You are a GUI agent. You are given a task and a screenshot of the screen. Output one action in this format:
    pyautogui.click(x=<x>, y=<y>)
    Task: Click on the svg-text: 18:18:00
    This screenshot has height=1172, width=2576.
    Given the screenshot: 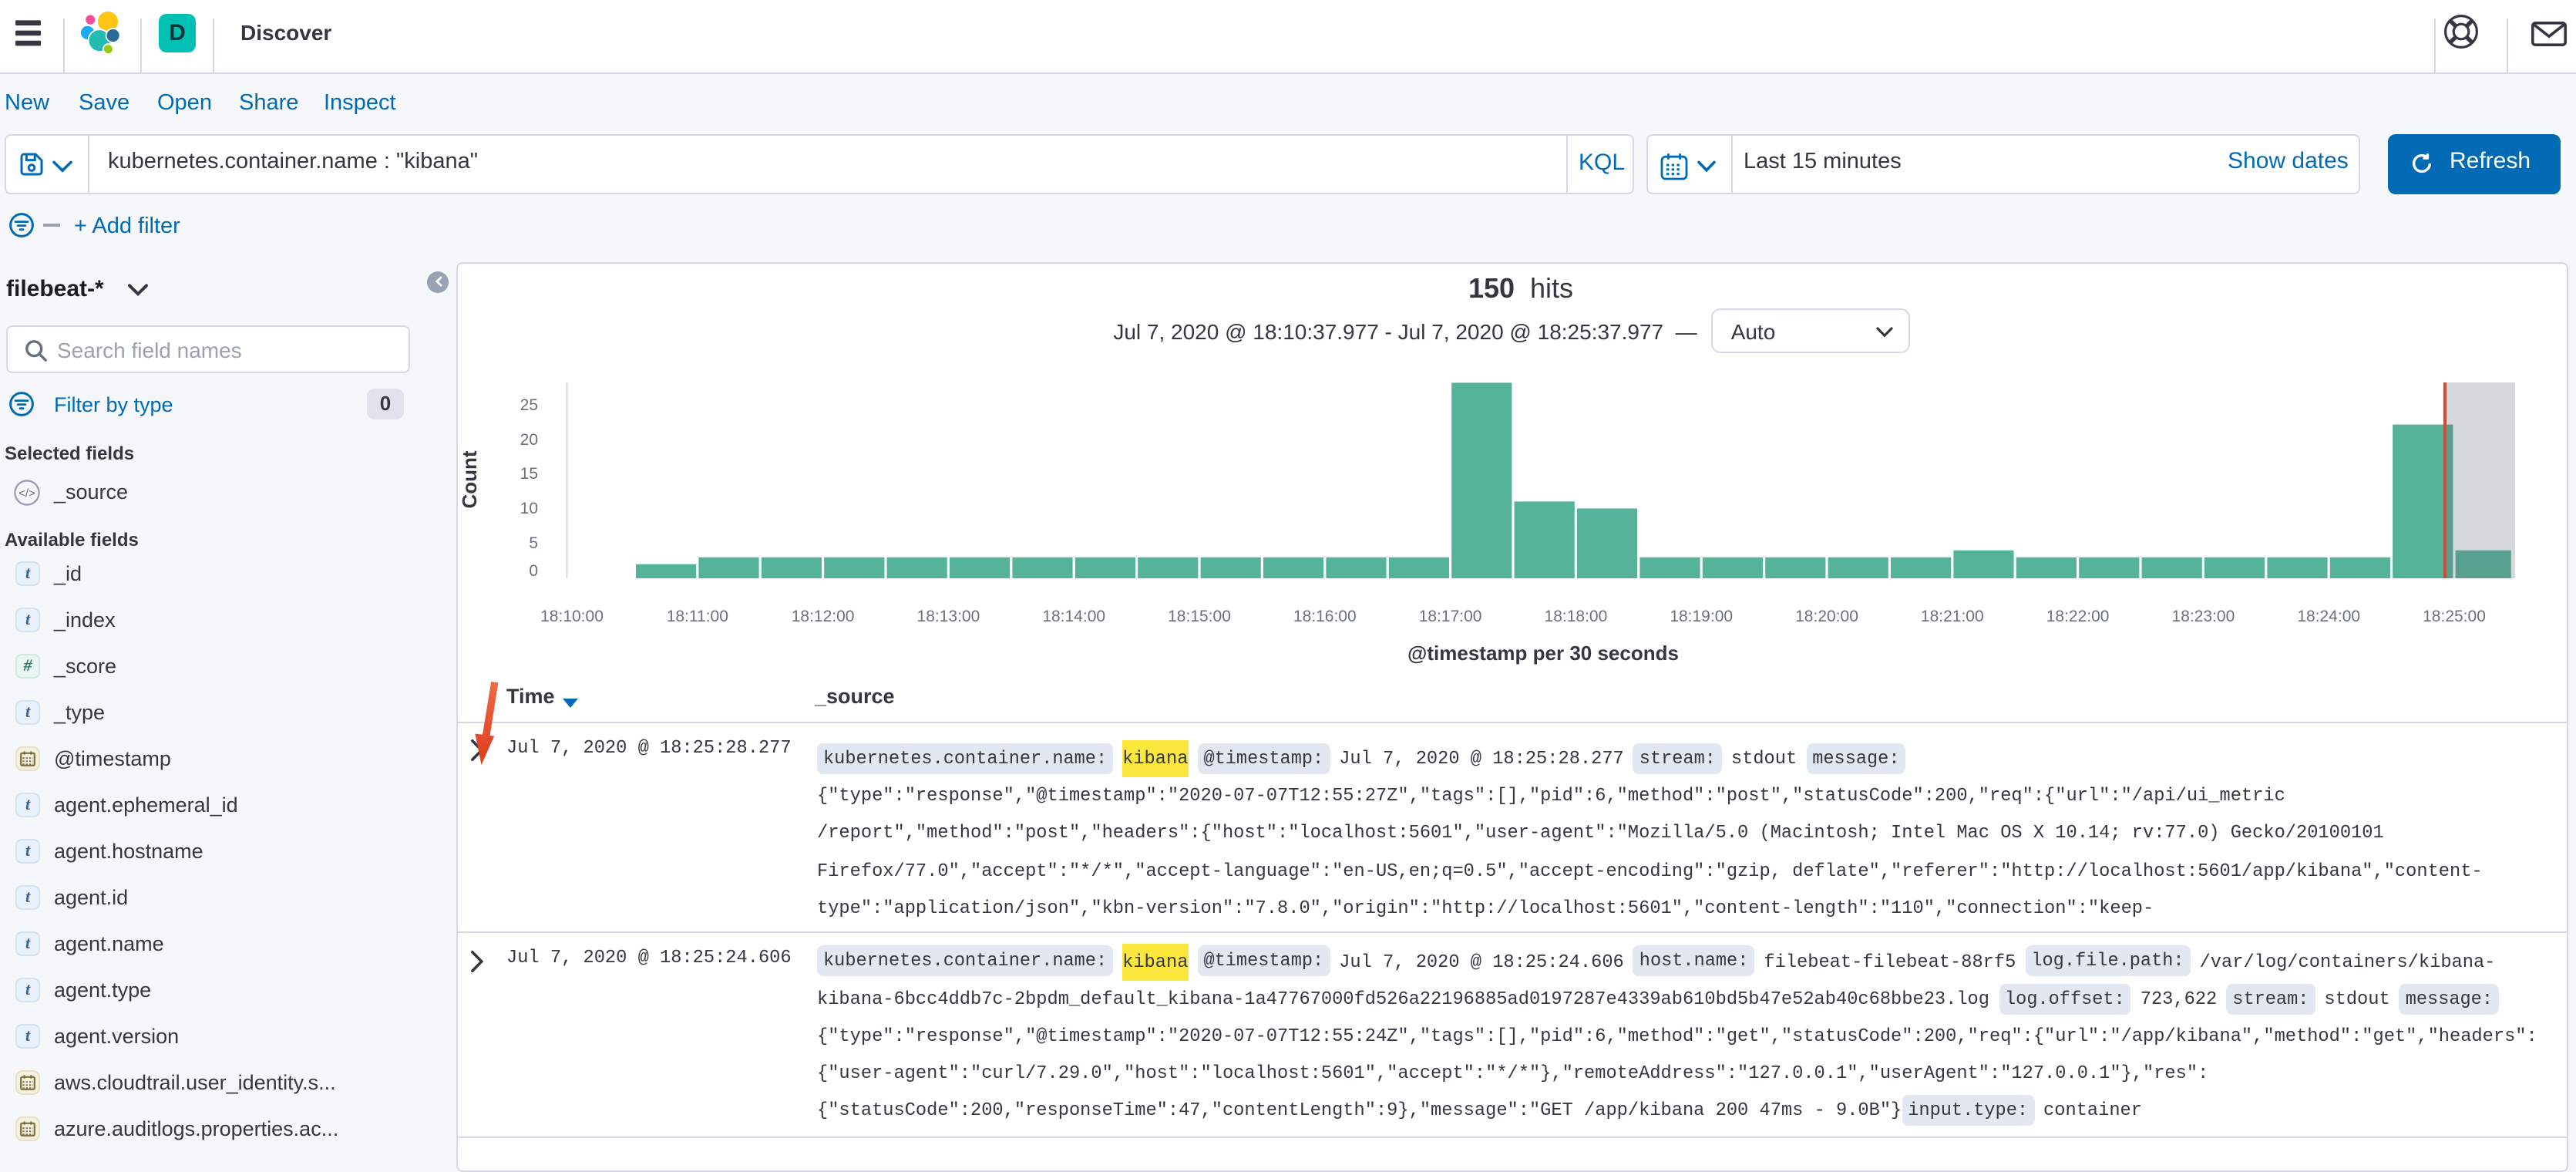 What is the action you would take?
    pyautogui.click(x=1576, y=616)
    